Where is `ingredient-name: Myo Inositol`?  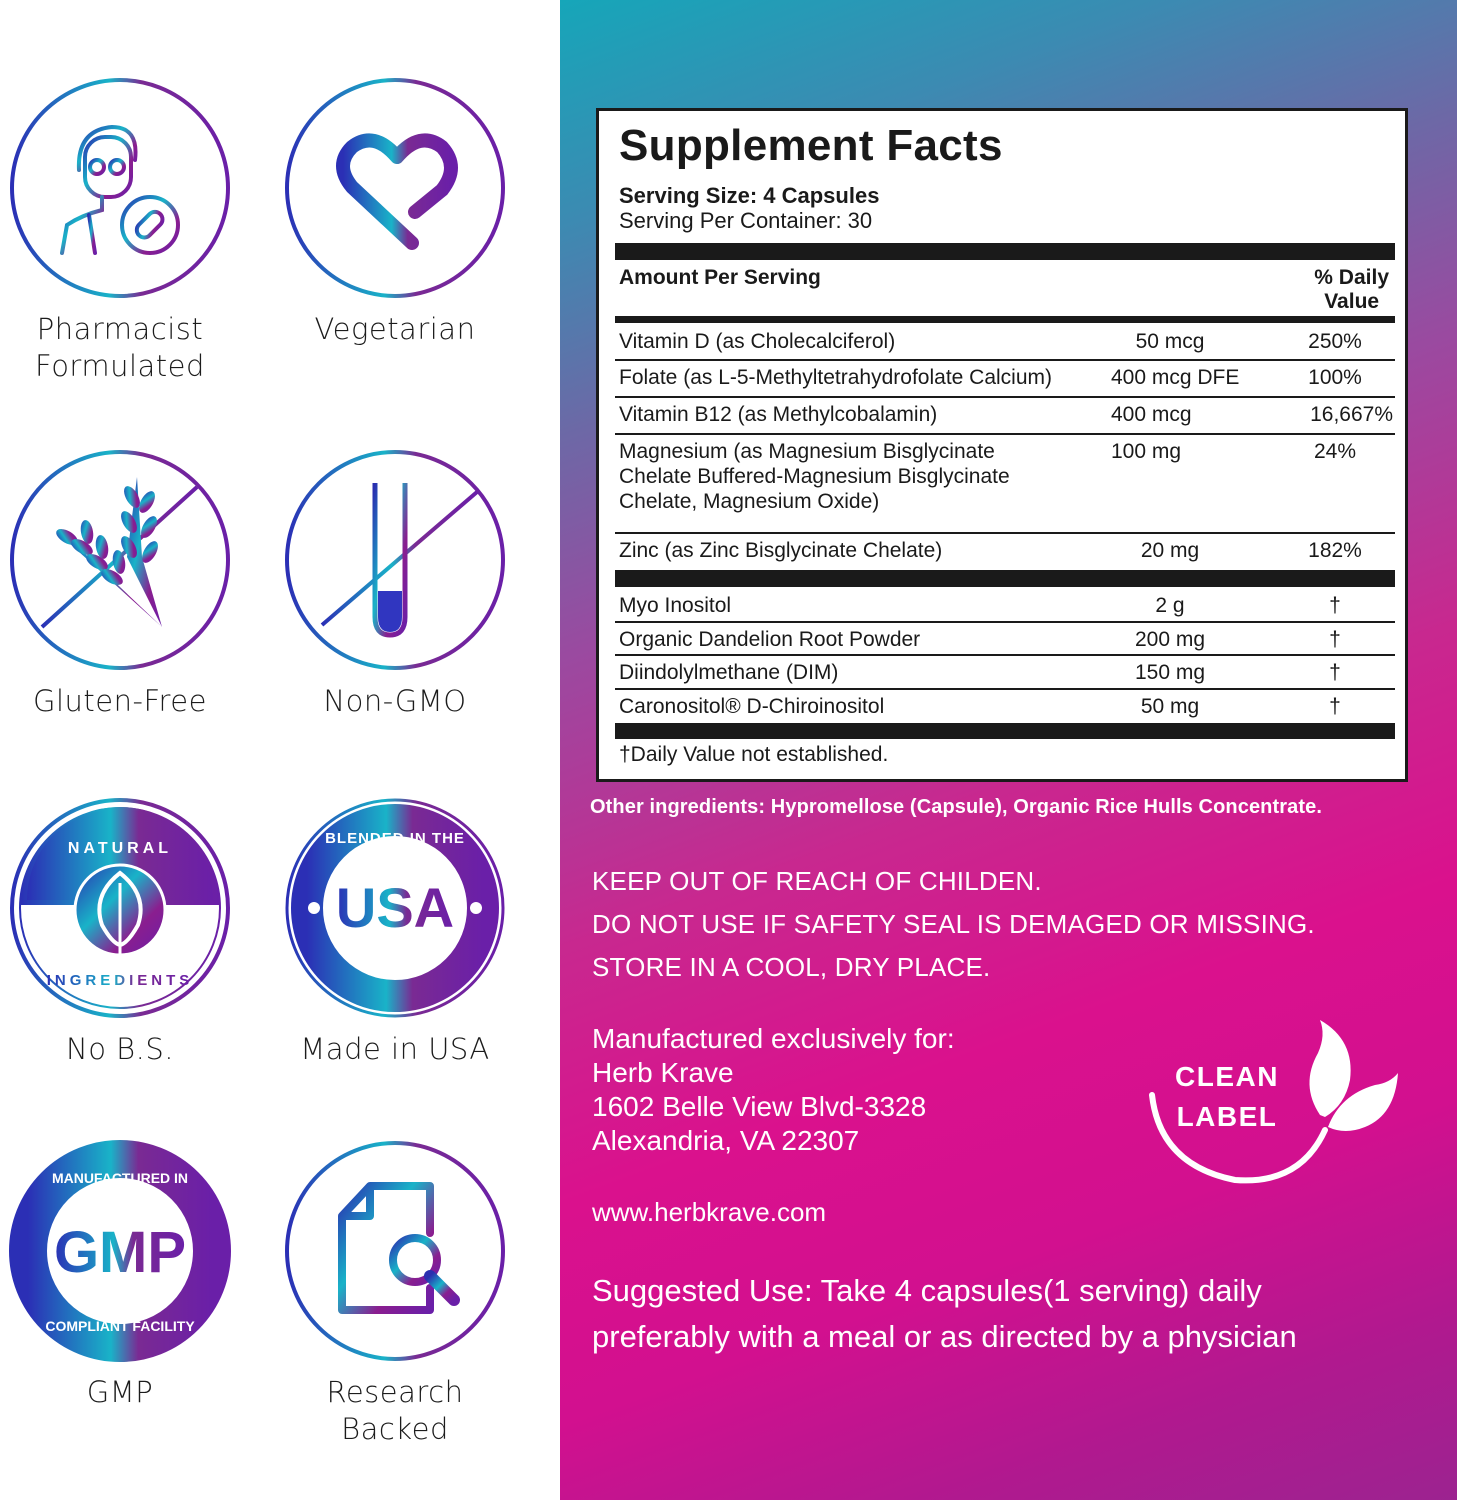
ingredient-name: Myo Inositol is located at coordinates (675, 605).